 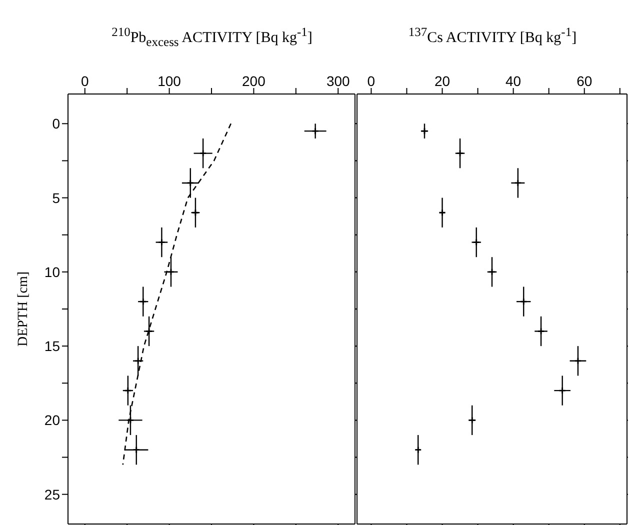 I want to click on y-tick-label: 5, so click(x=56, y=198).